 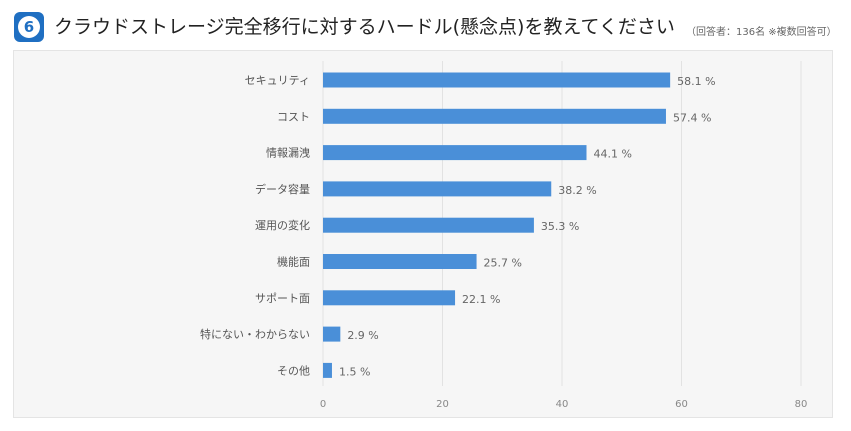 What do you see at coordinates (562, 404) in the screenshot?
I see `x-tick-label: 40` at bounding box center [562, 404].